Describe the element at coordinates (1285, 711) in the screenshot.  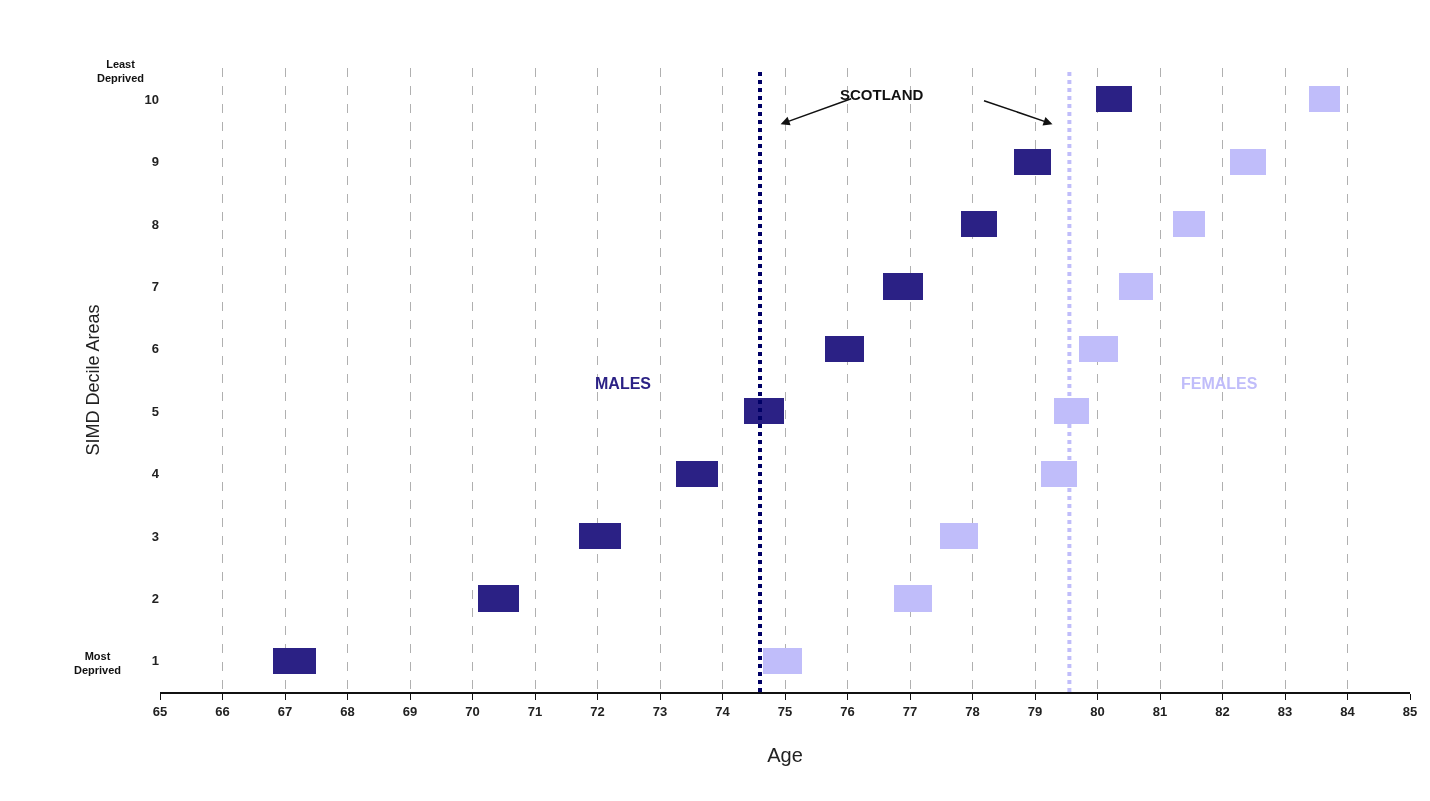
I see `x-tick-label: 83` at that location.